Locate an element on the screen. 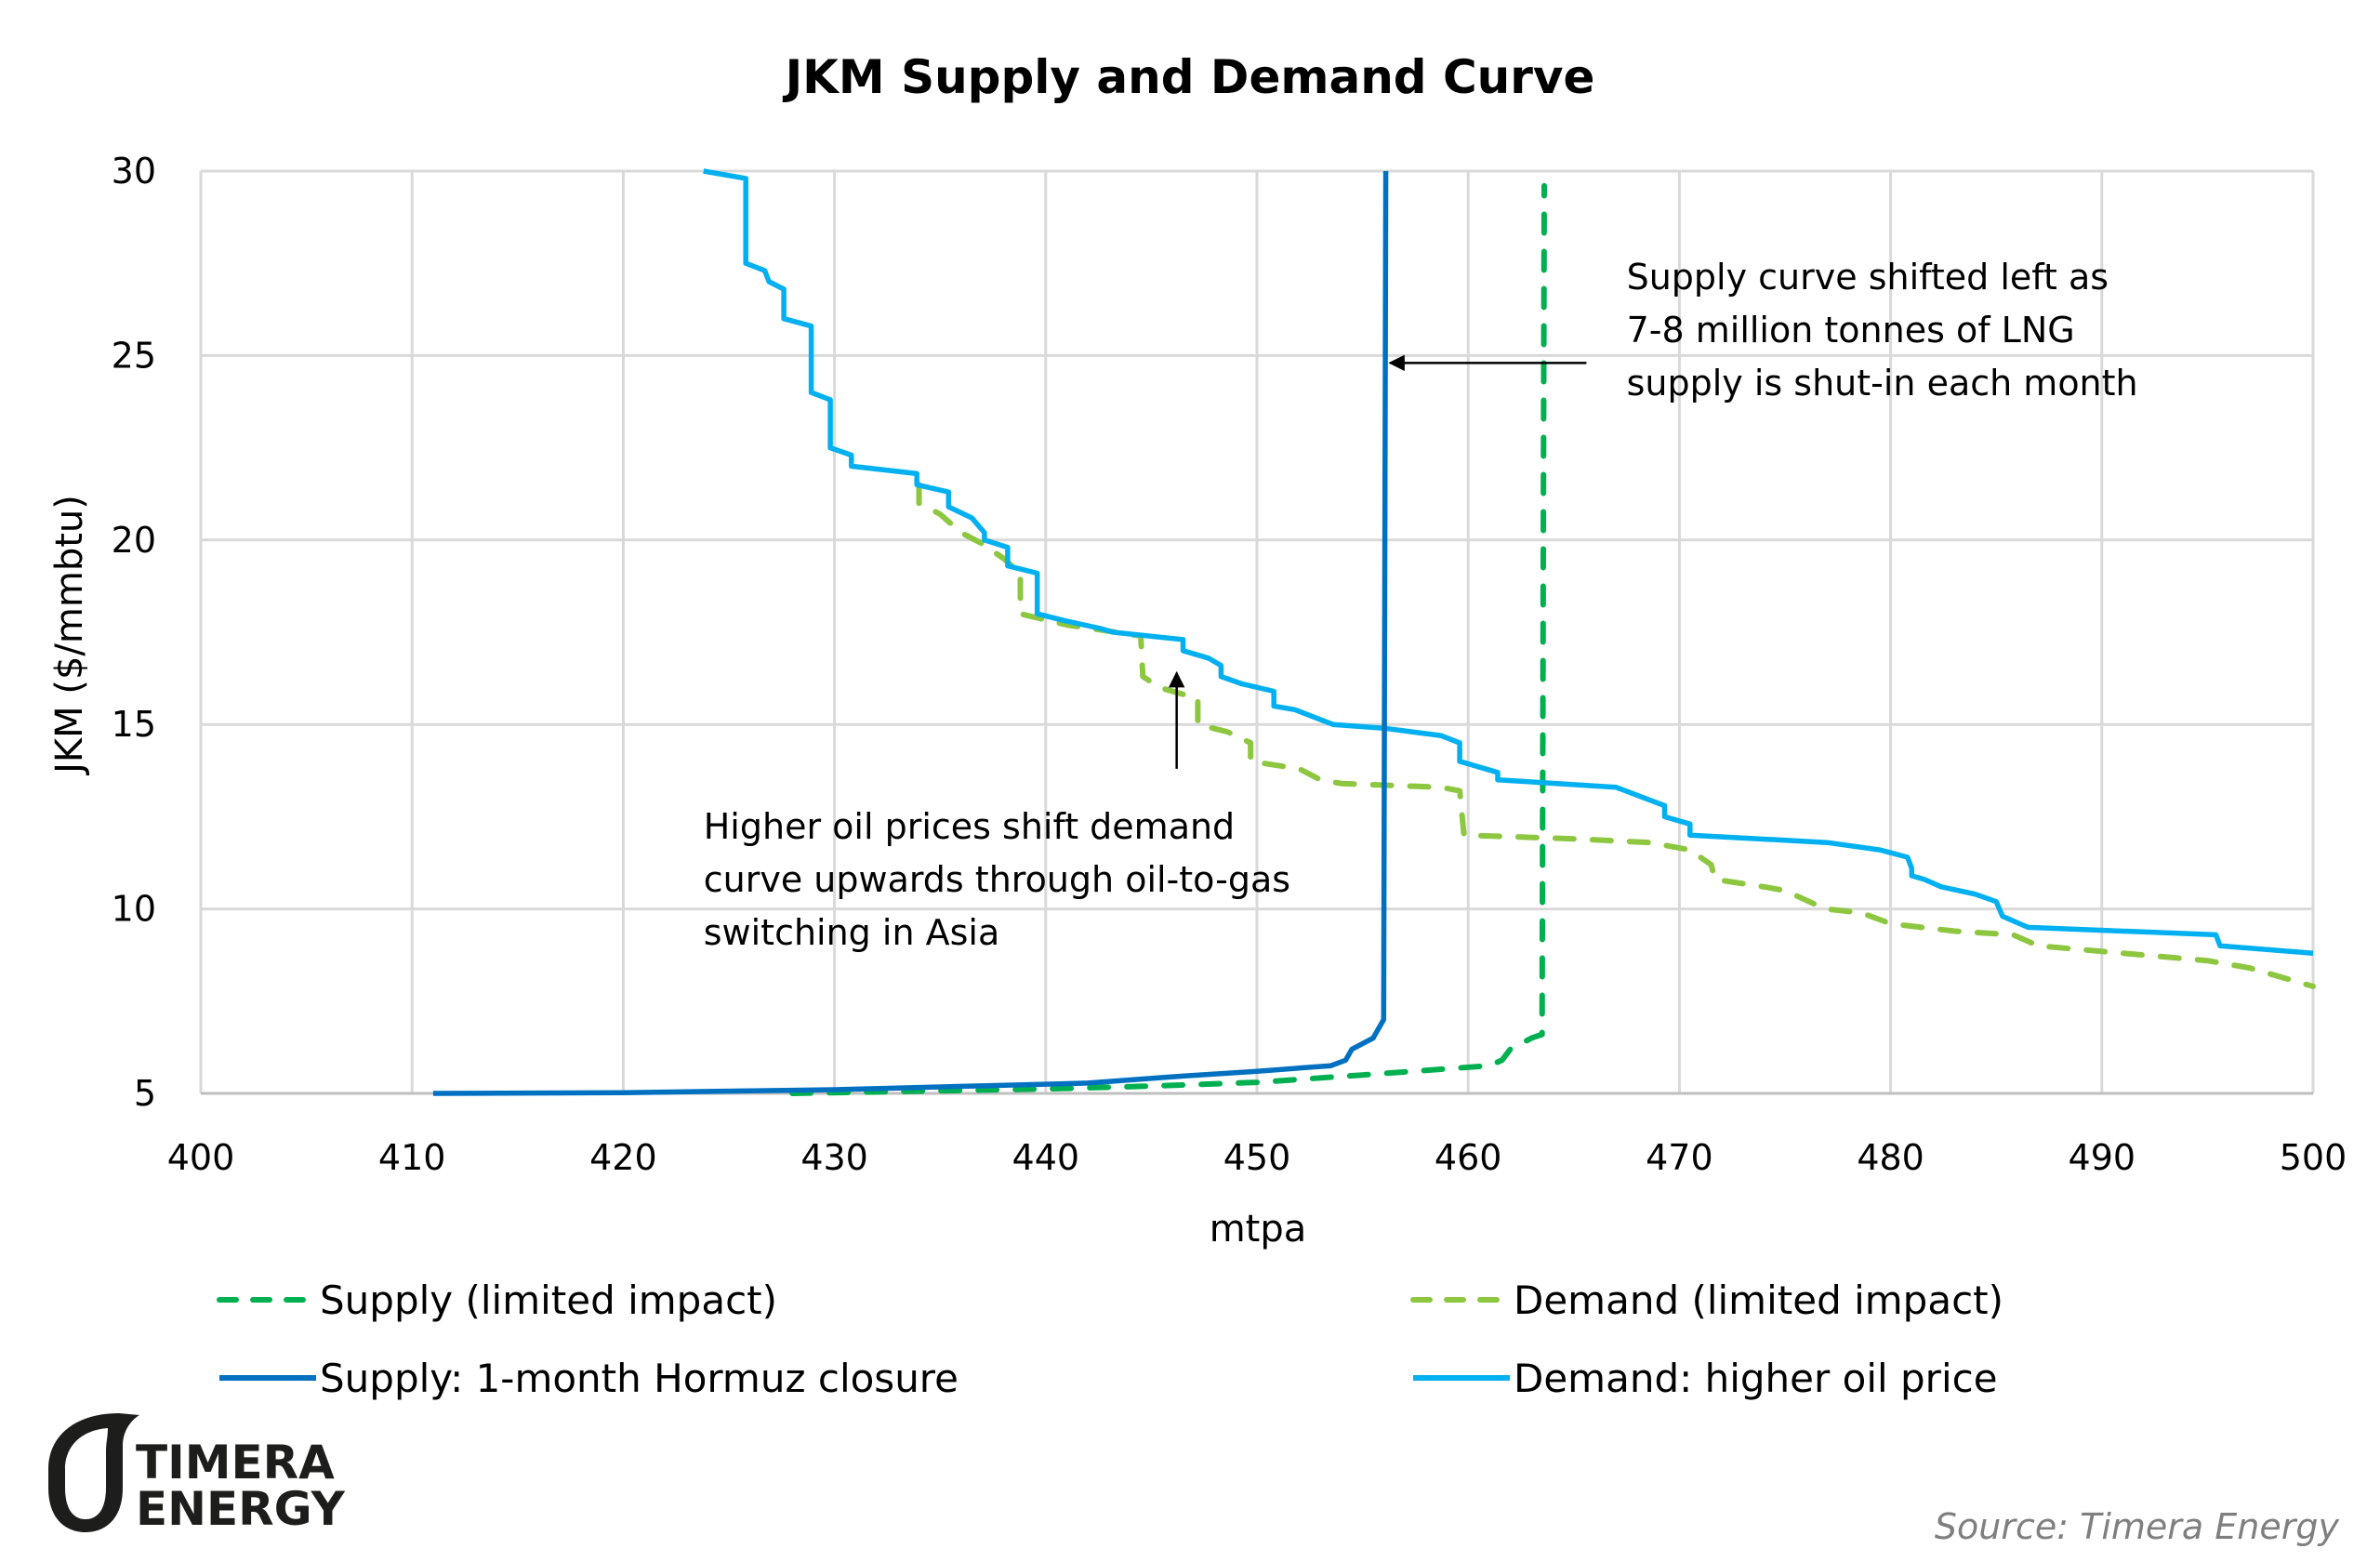 The image size is (2380, 1562). legend-label: Demand (limited impact) is located at coordinates (1758, 1300).